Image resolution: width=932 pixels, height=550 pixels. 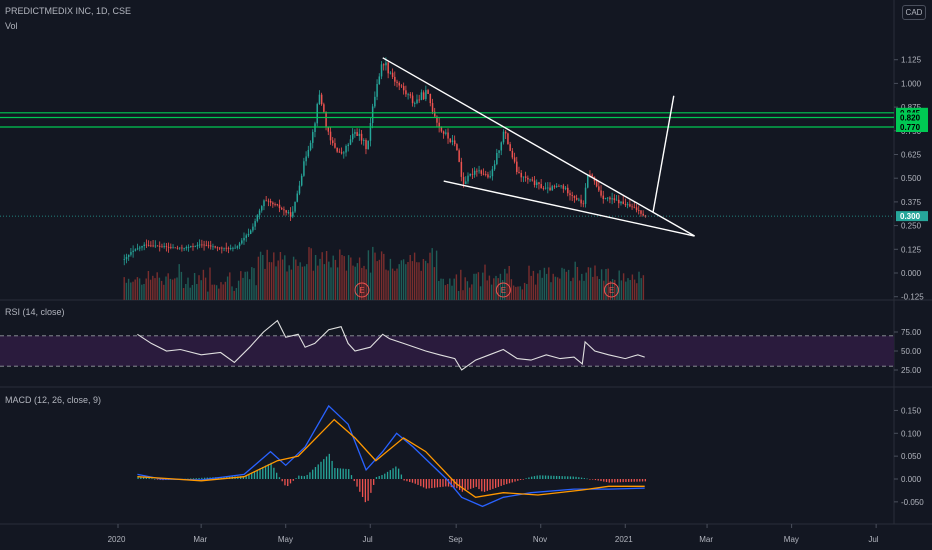 I want to click on rsi-title: RSI (14, close), so click(x=35, y=312).